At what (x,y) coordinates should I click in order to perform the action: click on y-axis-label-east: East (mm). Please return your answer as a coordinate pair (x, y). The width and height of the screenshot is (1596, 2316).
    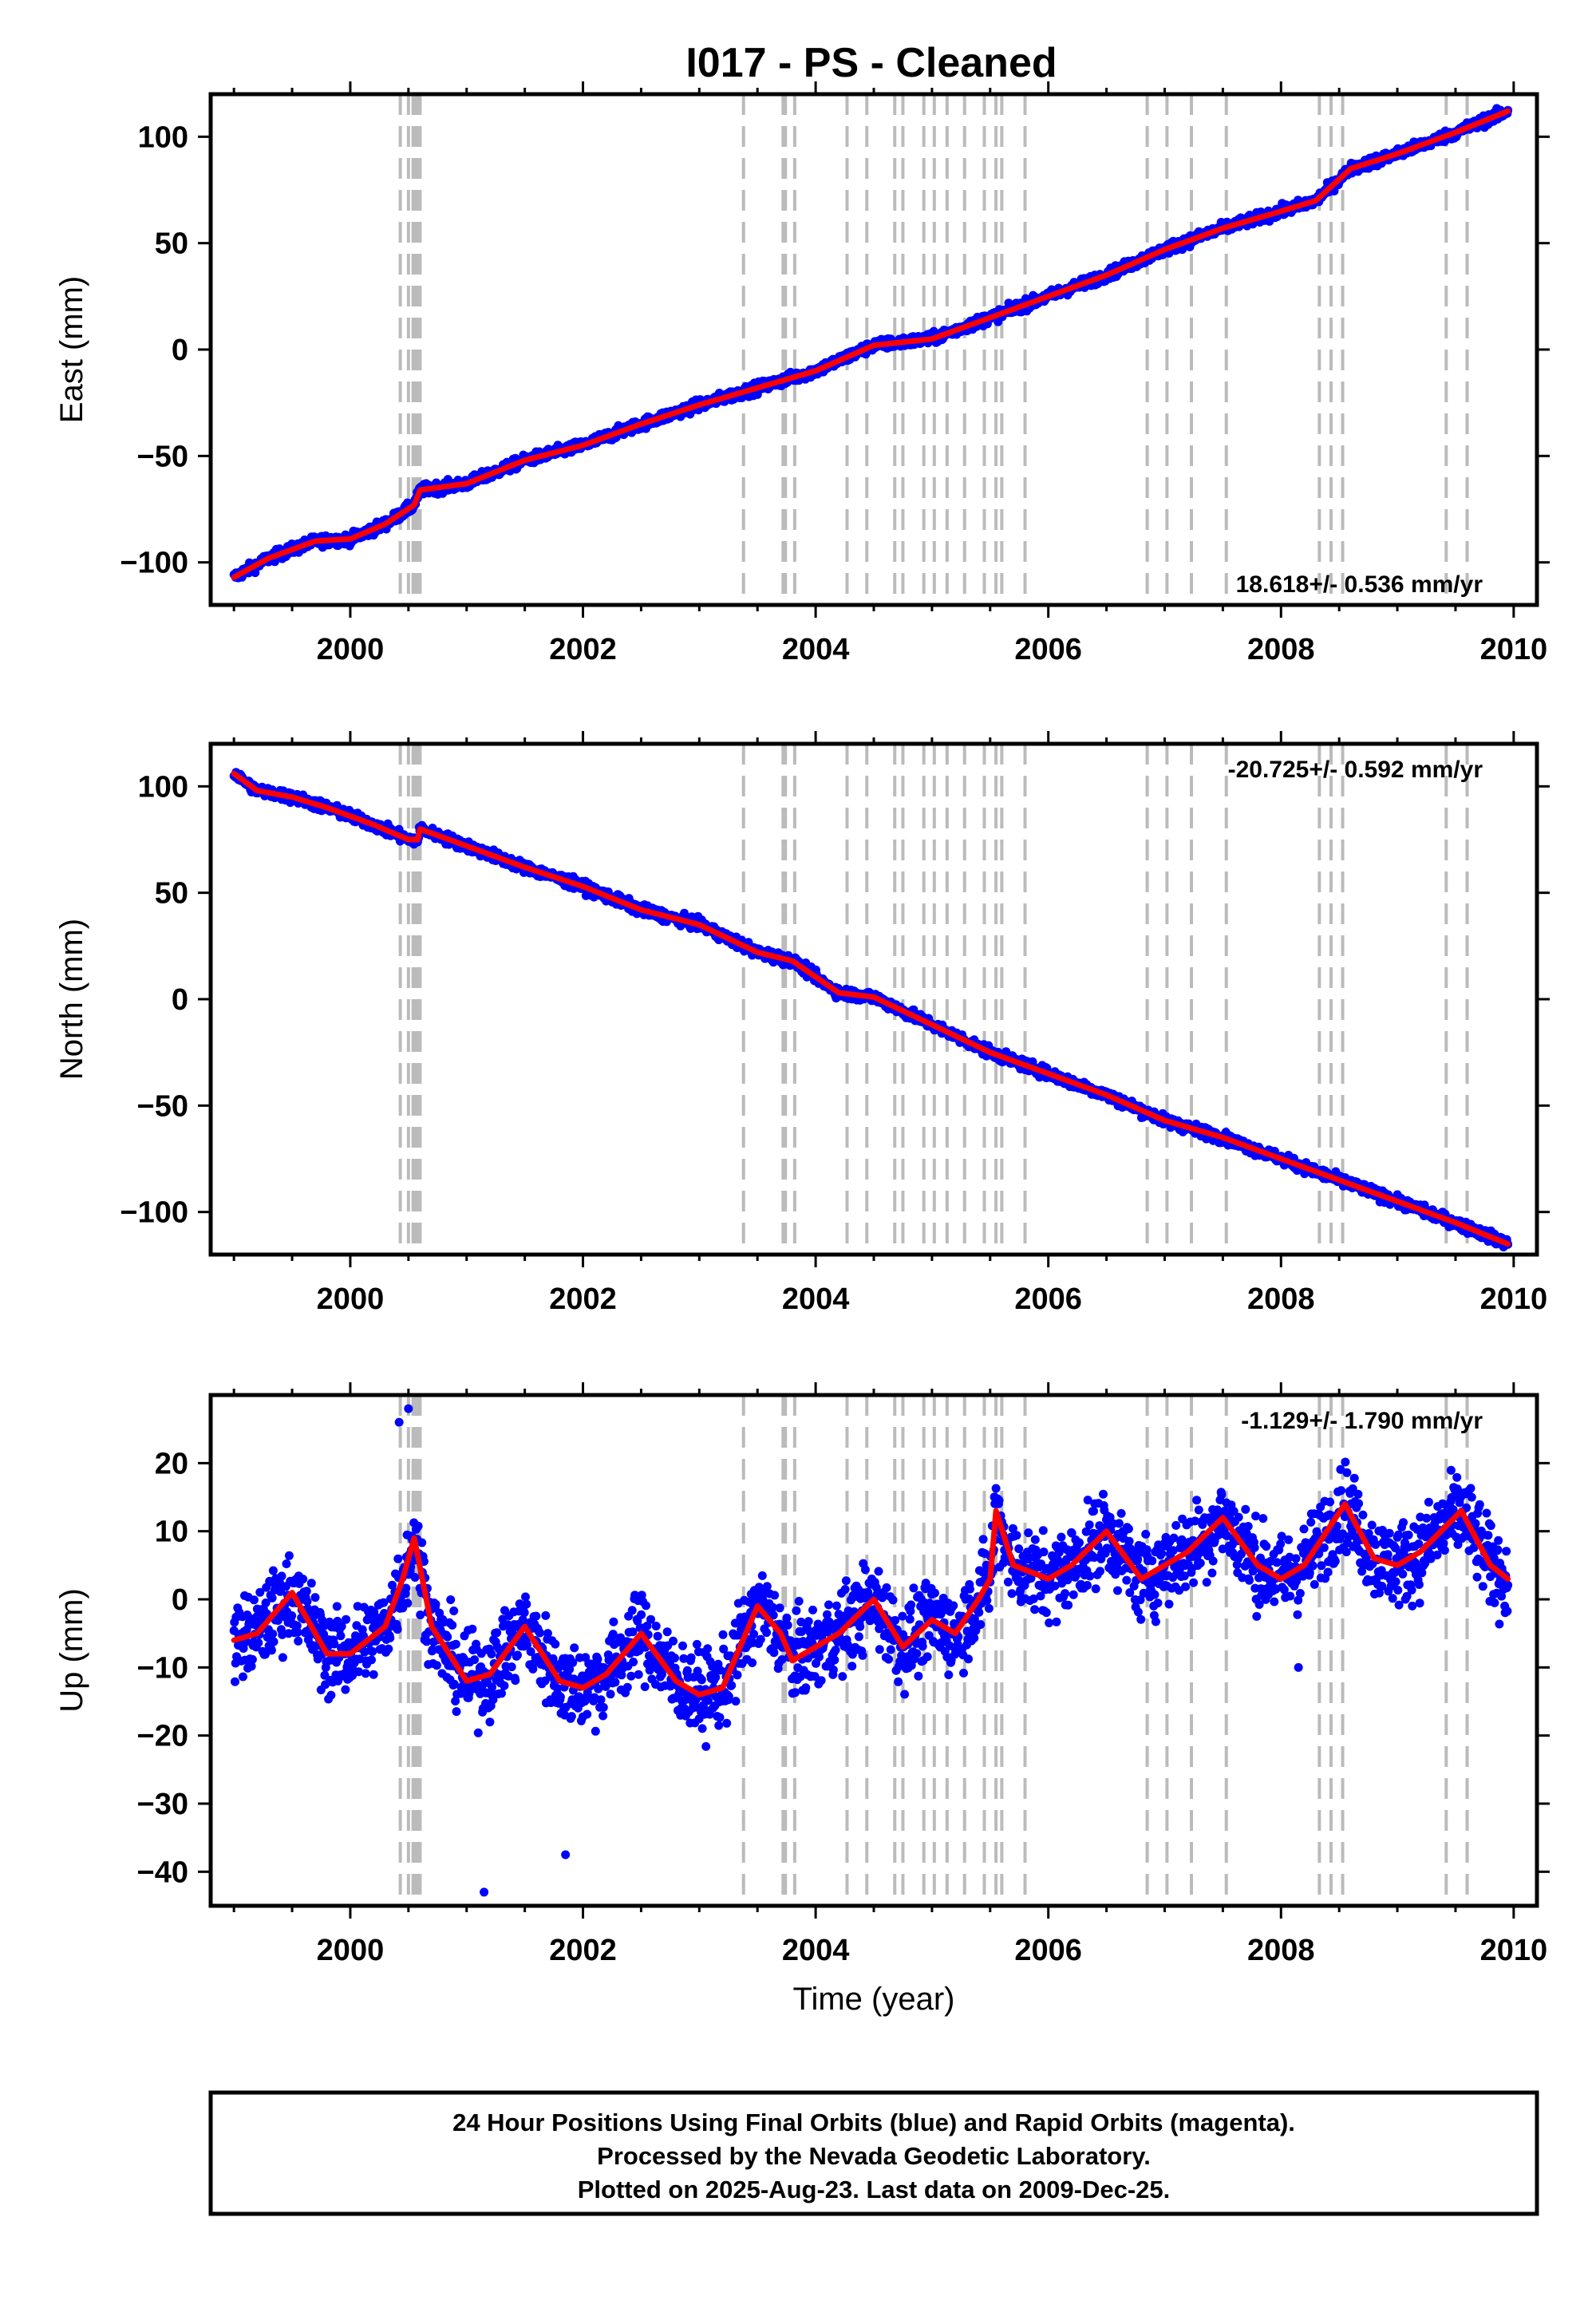
    Looking at the image, I should click on (71, 349).